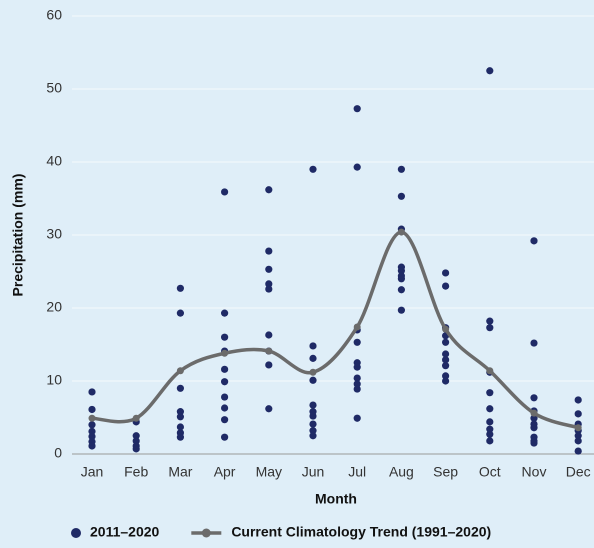 The width and height of the screenshot is (594, 548). What do you see at coordinates (361, 532) in the screenshot?
I see `legend-label: Current Climatology Trend (1991–2020)` at bounding box center [361, 532].